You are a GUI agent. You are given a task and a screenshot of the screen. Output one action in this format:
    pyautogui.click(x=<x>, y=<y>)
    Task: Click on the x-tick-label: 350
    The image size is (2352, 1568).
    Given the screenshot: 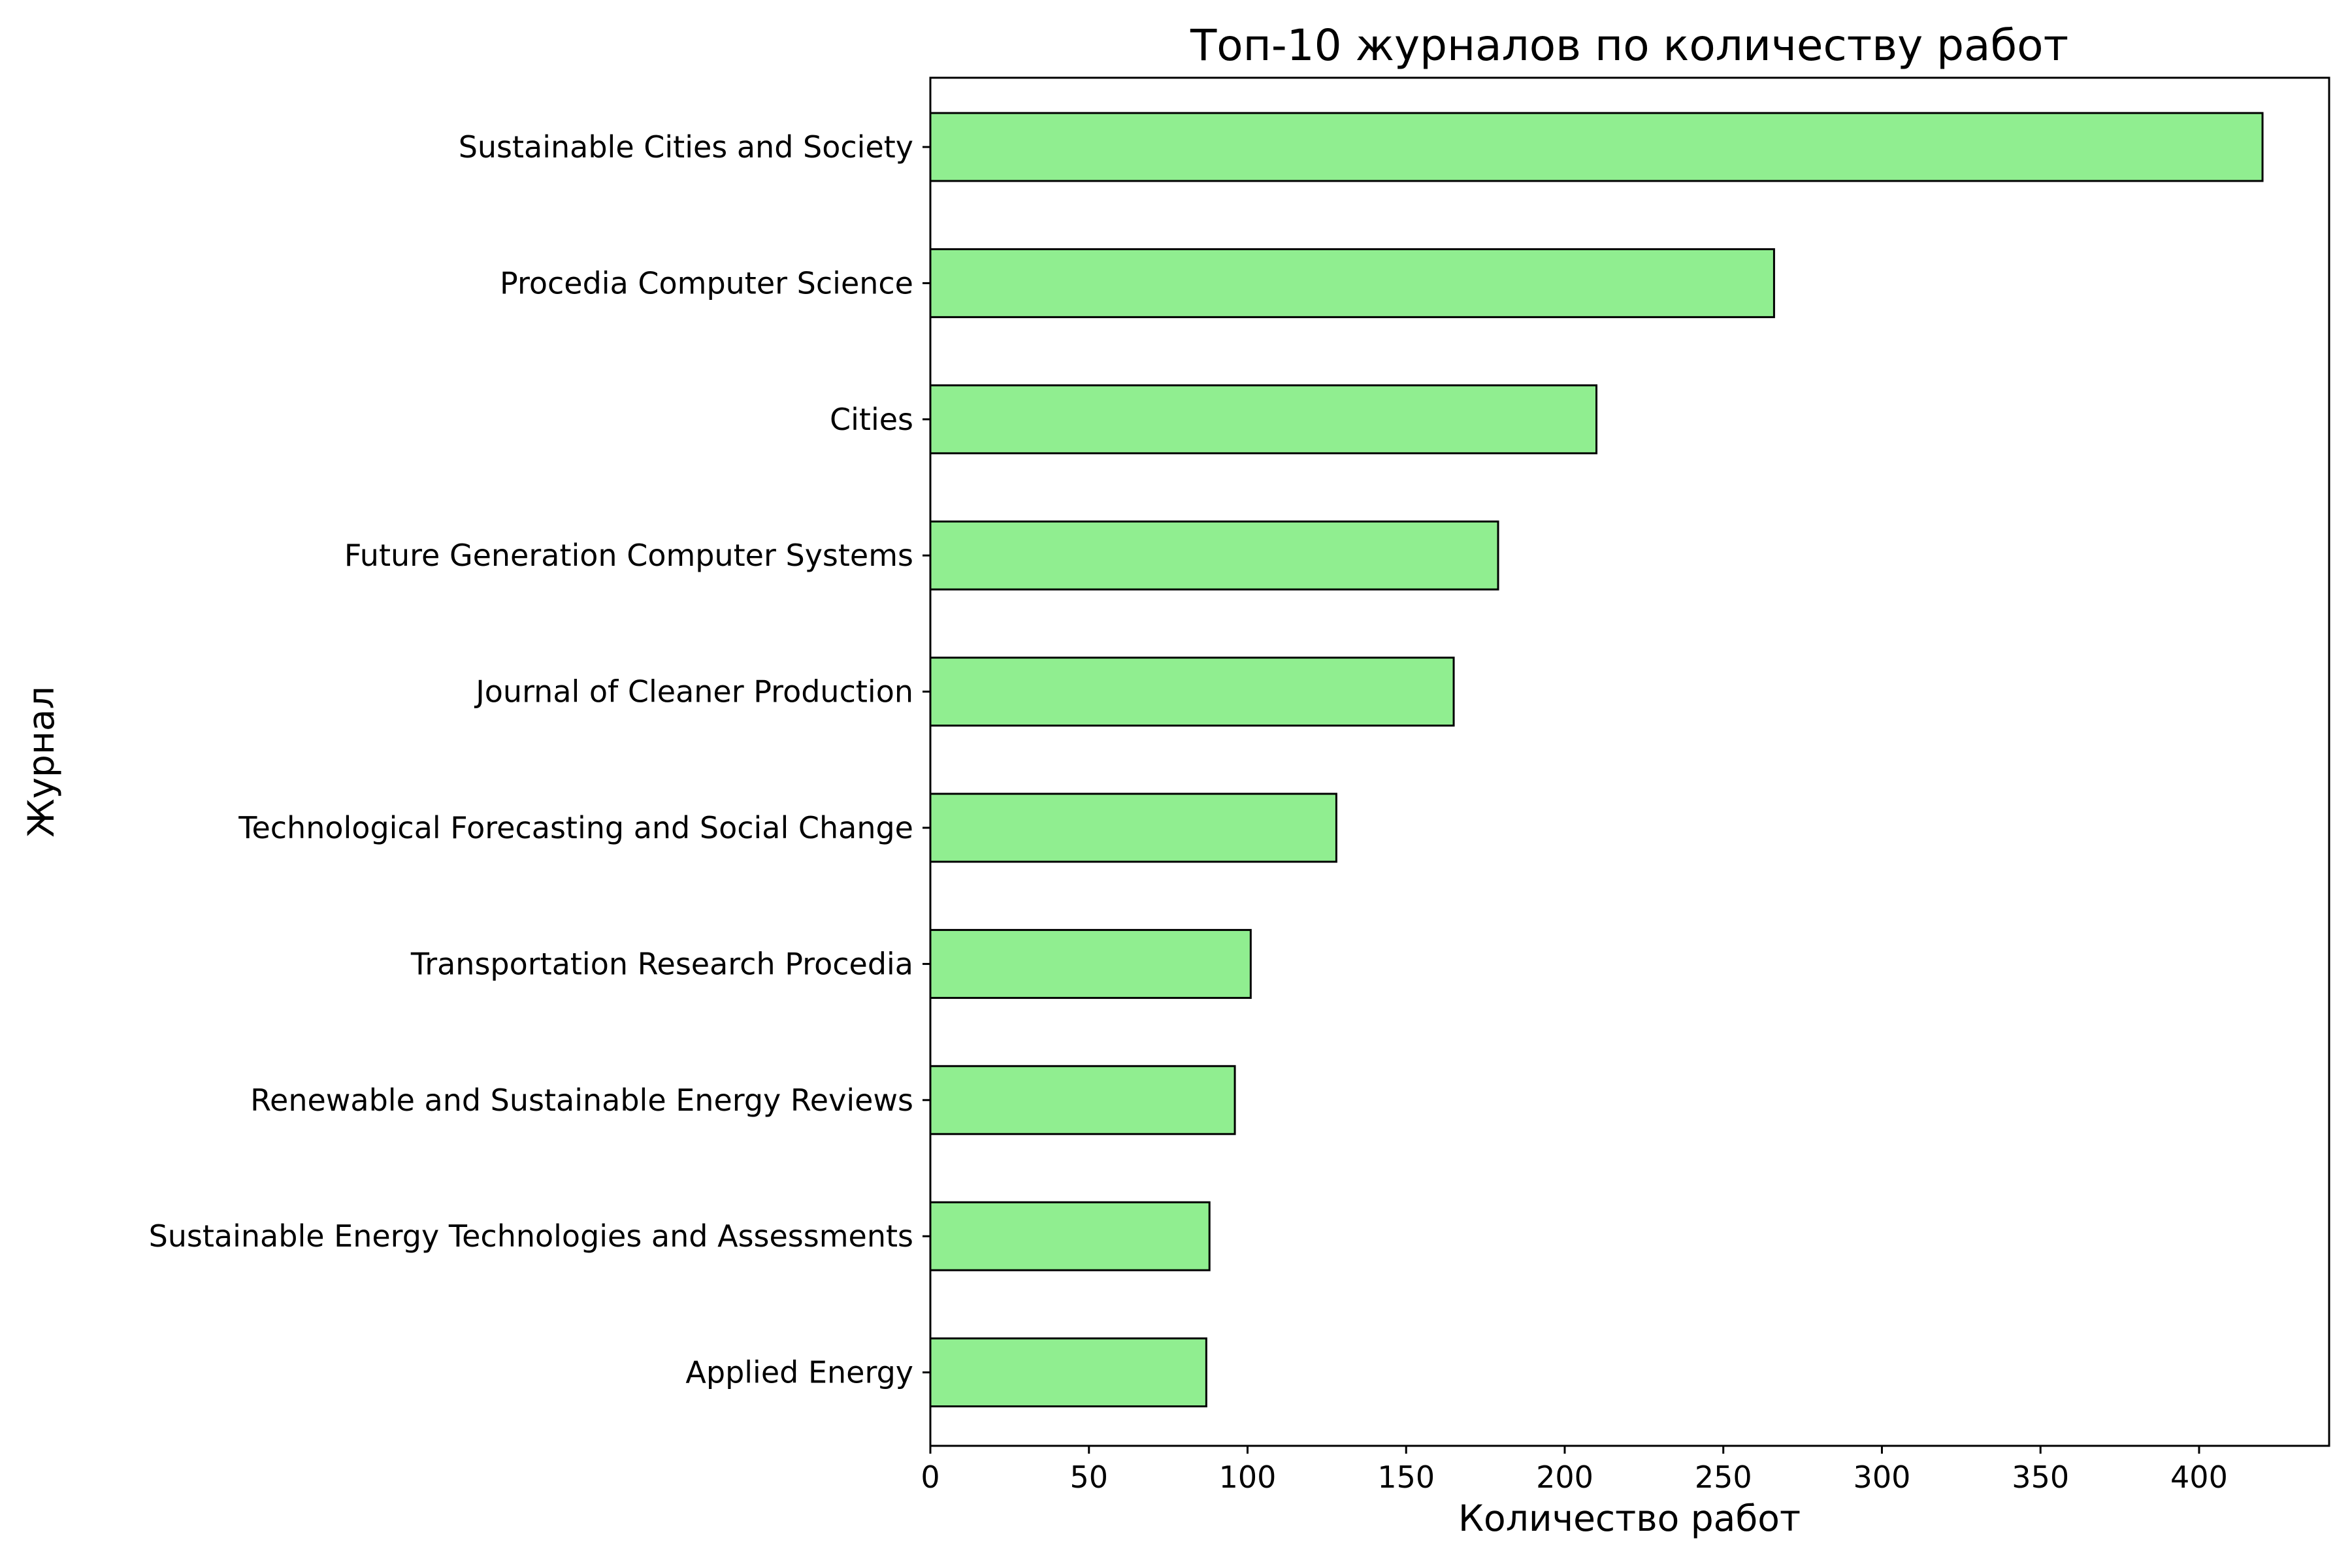 What is the action you would take?
    pyautogui.click(x=2040, y=1477)
    